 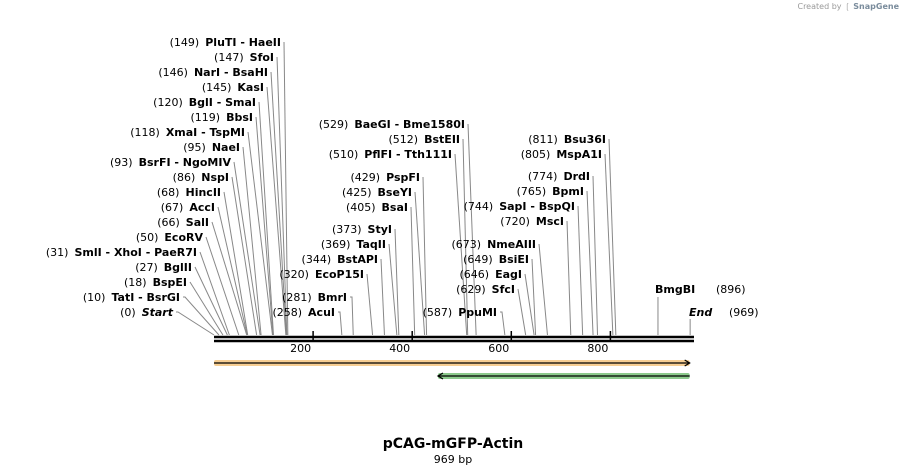 I want to click on site-18: BspEI (18), so click(x=155, y=282).